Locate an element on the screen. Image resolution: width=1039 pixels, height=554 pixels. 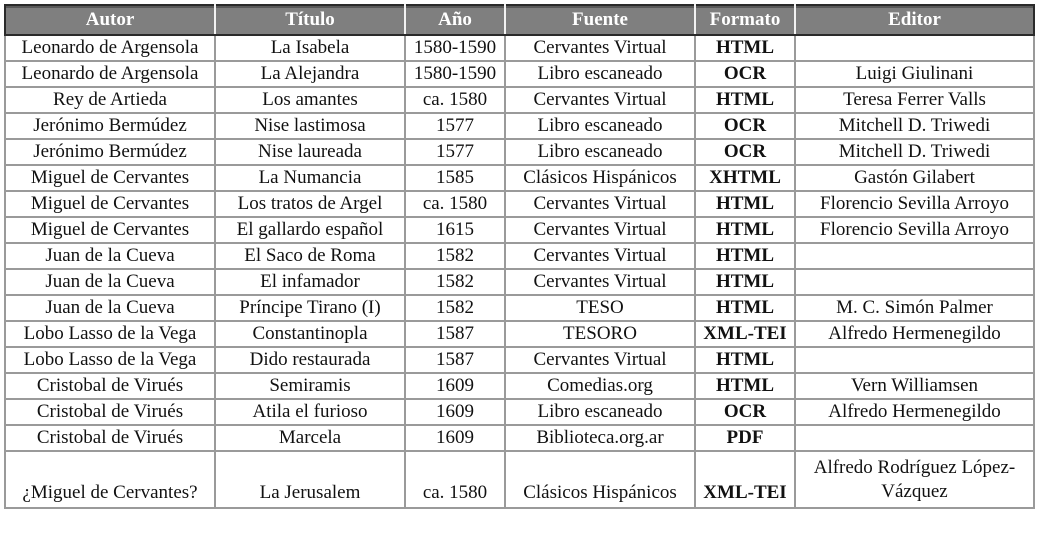
cell-formato: PDF is located at coordinates (745, 438).